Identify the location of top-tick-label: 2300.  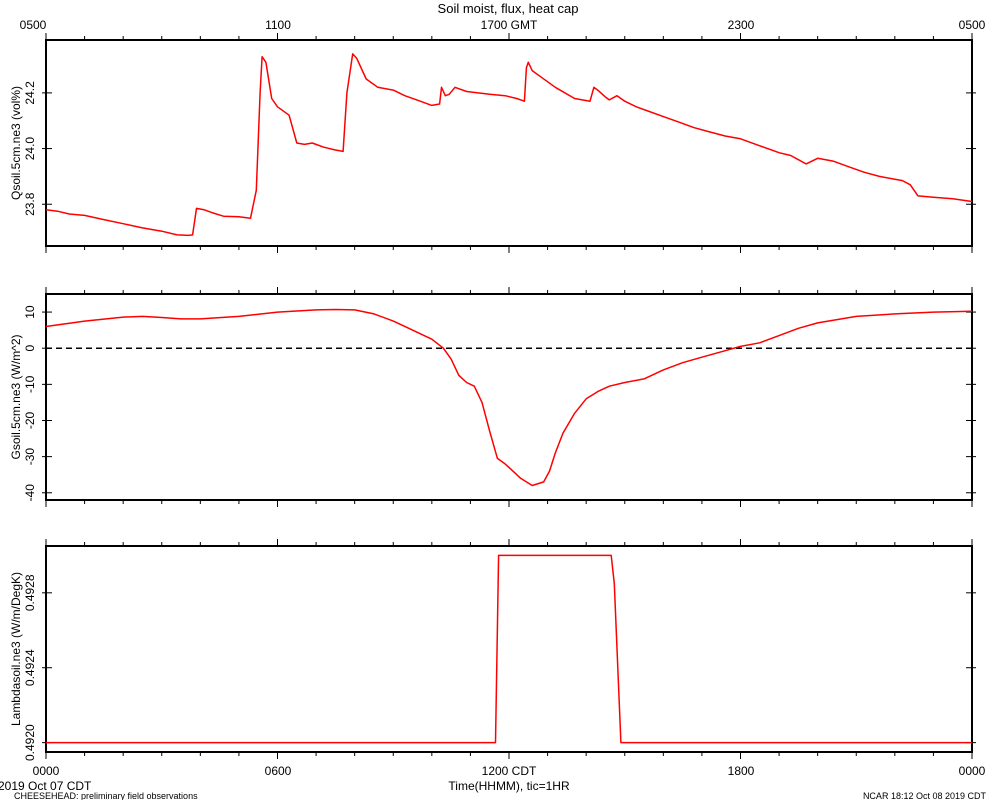
(741, 25).